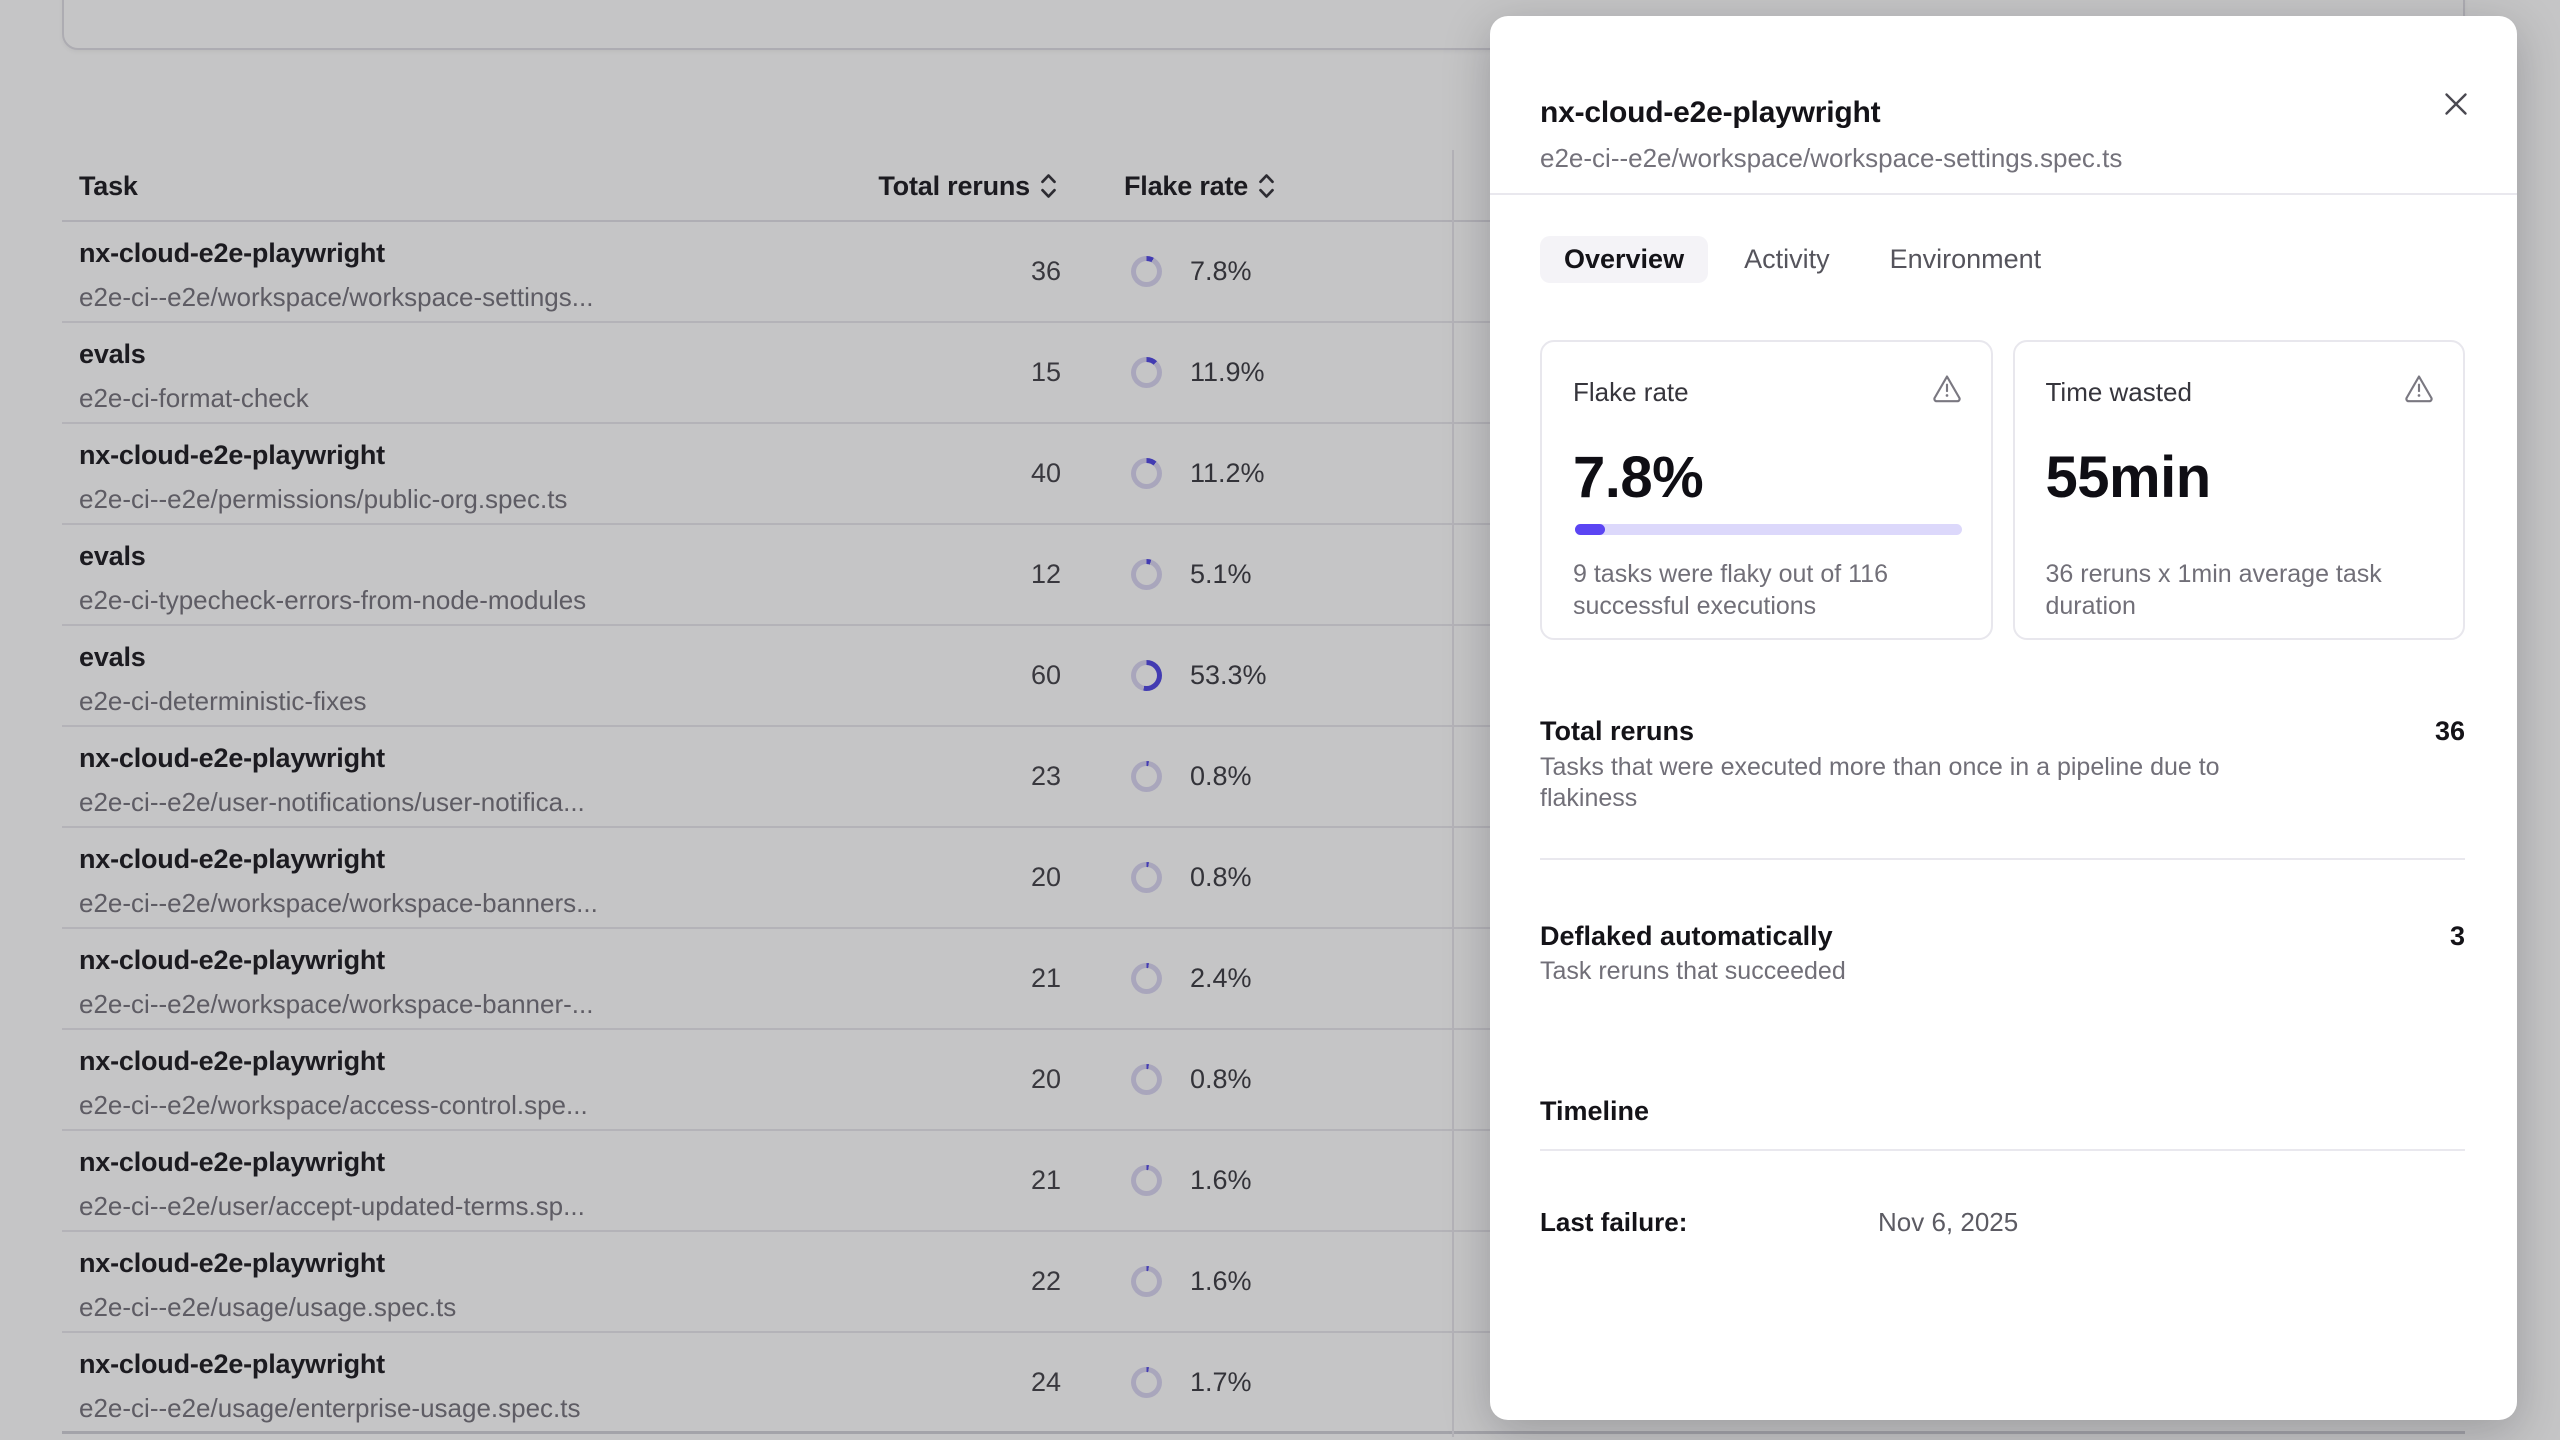 Image resolution: width=2560 pixels, height=1440 pixels. Describe the element at coordinates (1221, 271) in the screenshot. I see `flake-rate-percent: 7.8%` at that location.